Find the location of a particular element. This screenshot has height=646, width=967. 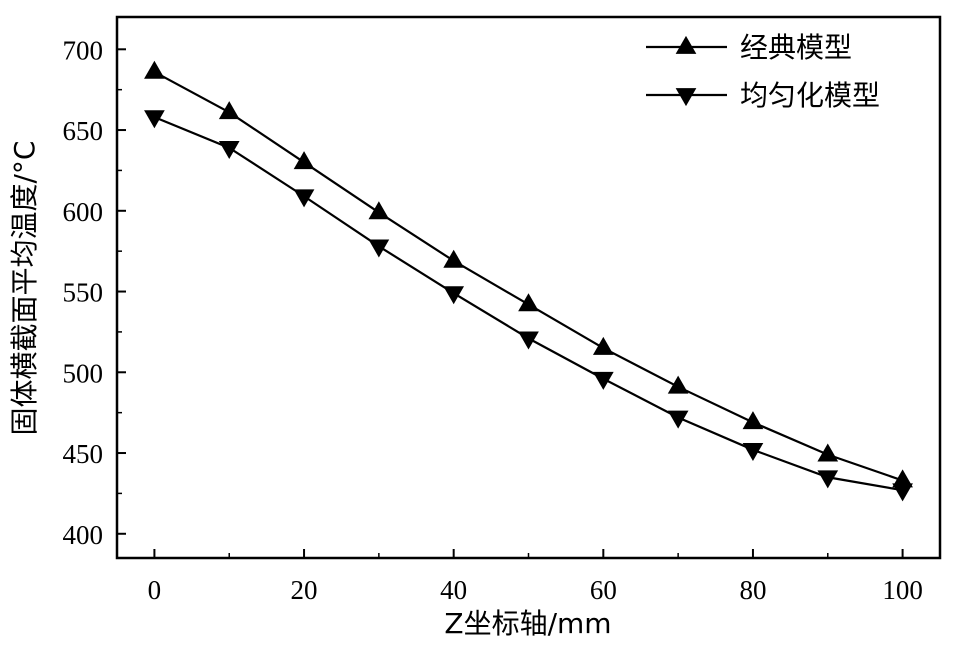

y-axis-title: 固体横截面平均温度/°C is located at coordinates (24, 288).